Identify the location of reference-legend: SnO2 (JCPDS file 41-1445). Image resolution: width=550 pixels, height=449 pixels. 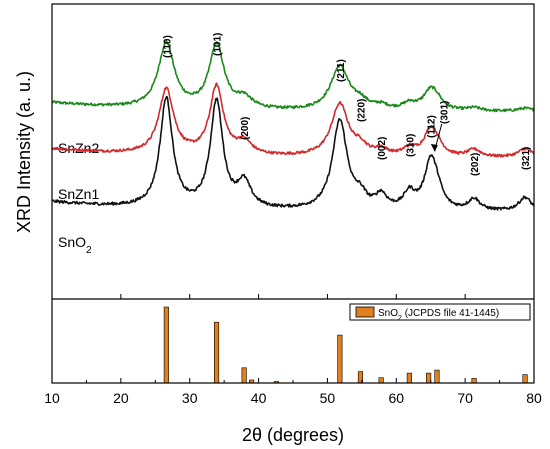
(440, 312).